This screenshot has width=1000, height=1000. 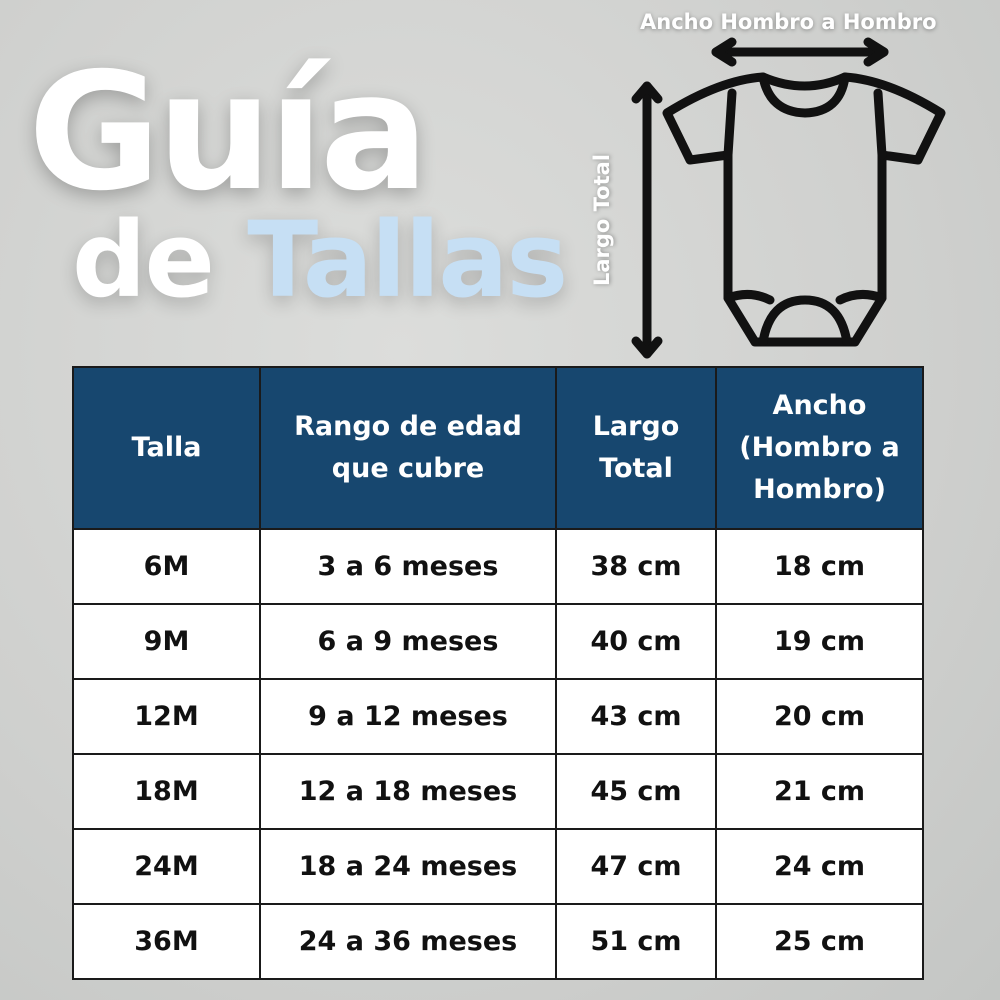 What do you see at coordinates (408, 448) in the screenshot?
I see `header-rango: Rango de edad que cubre` at bounding box center [408, 448].